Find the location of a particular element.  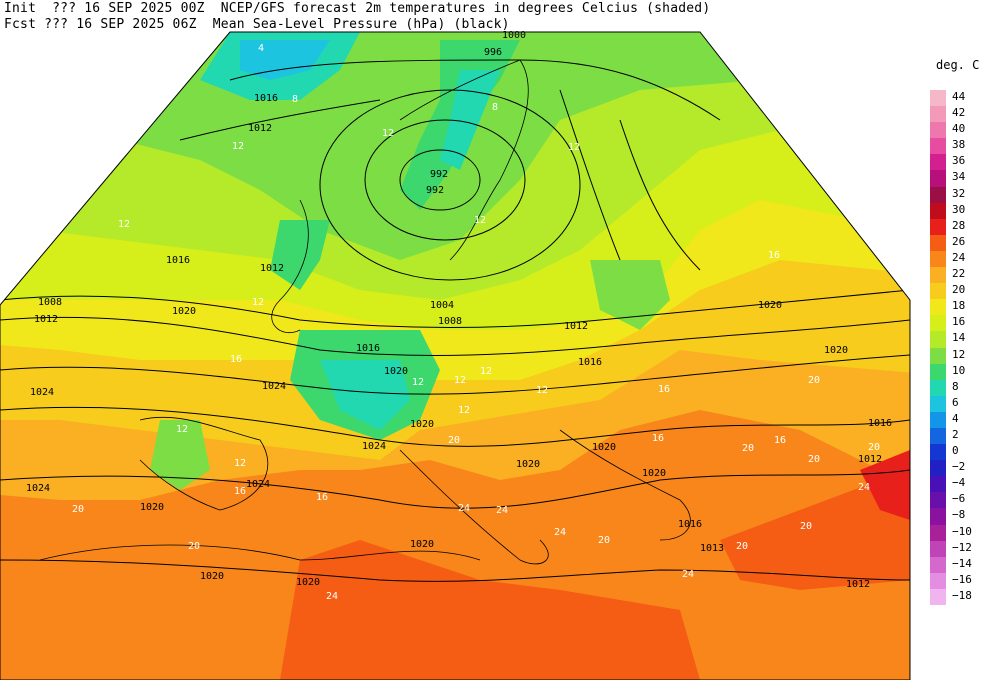

legend-value: 28 is located at coordinates (959, 225).